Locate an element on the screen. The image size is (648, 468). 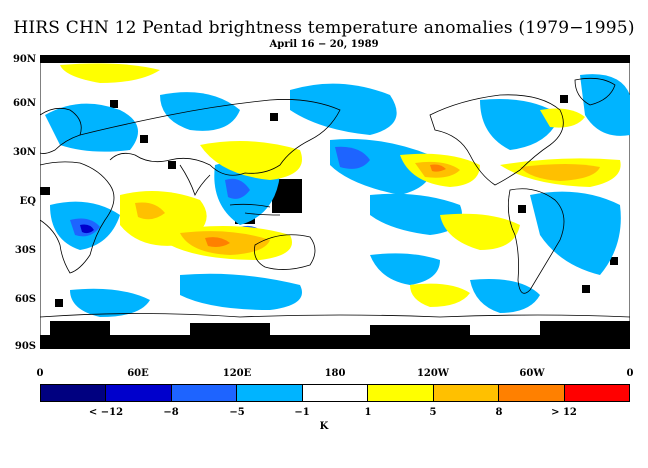
colorbar-label-8: > 12 is located at coordinates (564, 412).